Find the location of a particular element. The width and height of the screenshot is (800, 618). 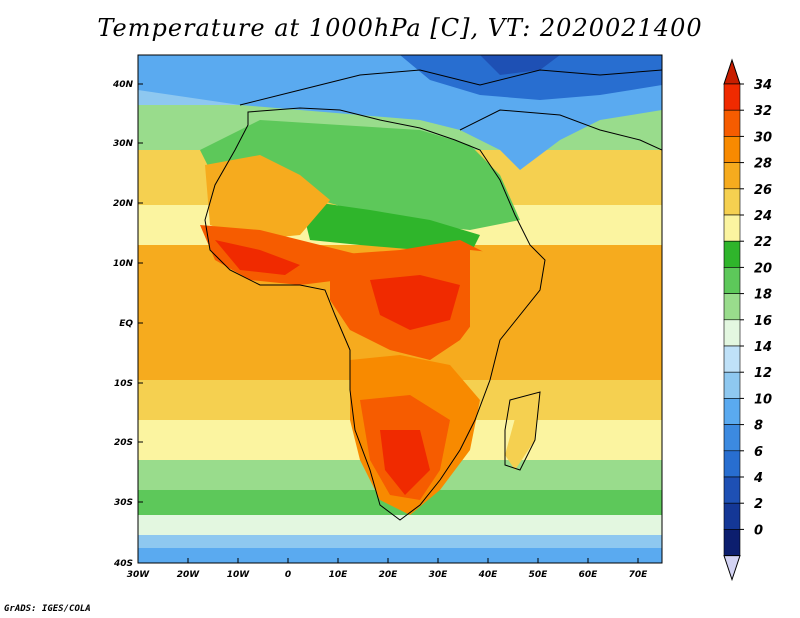

lon-label: 30W is located at coordinates (139, 575).